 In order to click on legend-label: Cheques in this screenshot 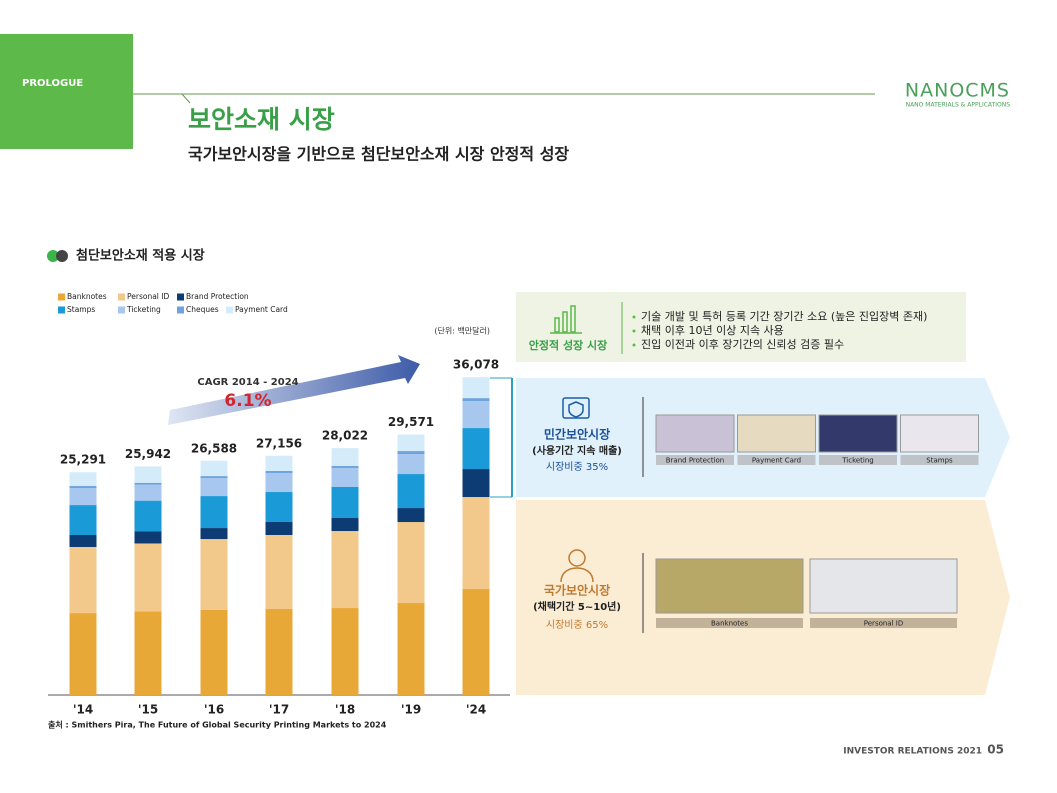, I will do `click(202, 309)`.